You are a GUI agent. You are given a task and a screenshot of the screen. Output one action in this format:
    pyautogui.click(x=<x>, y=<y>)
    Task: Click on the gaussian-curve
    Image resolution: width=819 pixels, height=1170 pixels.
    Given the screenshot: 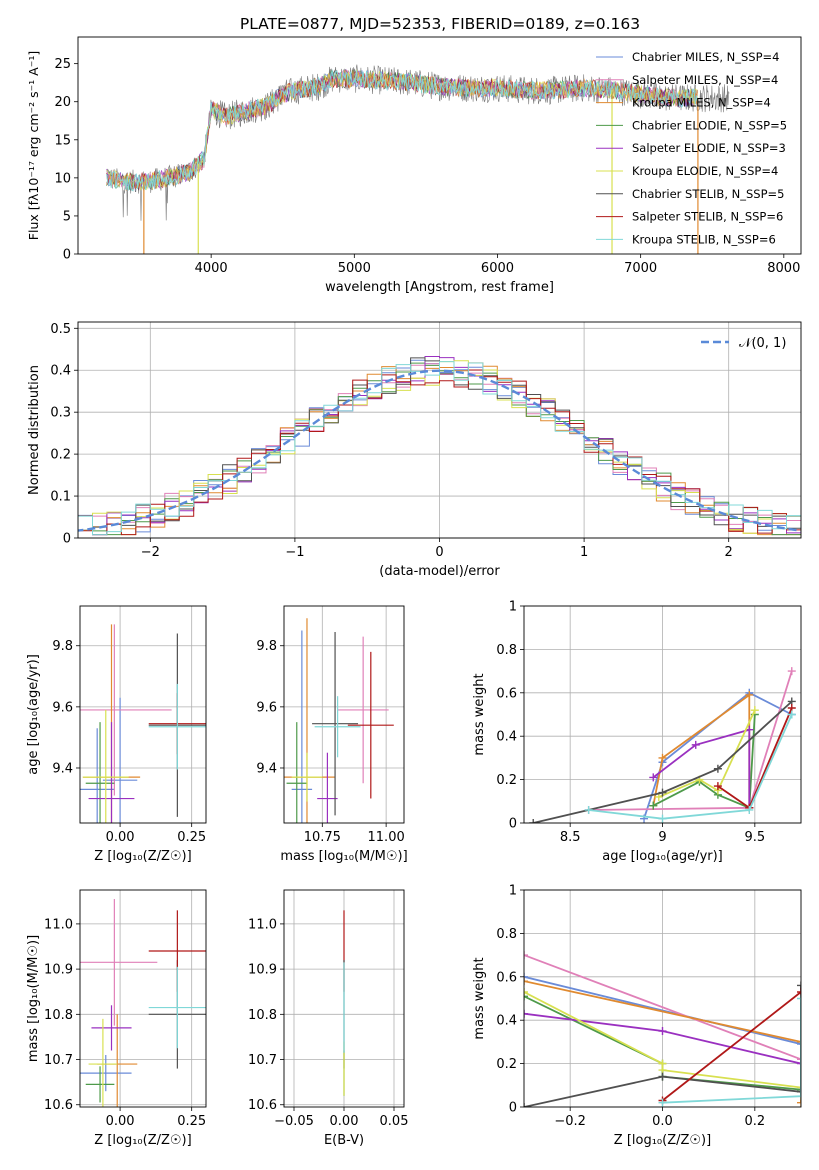 What is the action you would take?
    pyautogui.click(x=439, y=450)
    